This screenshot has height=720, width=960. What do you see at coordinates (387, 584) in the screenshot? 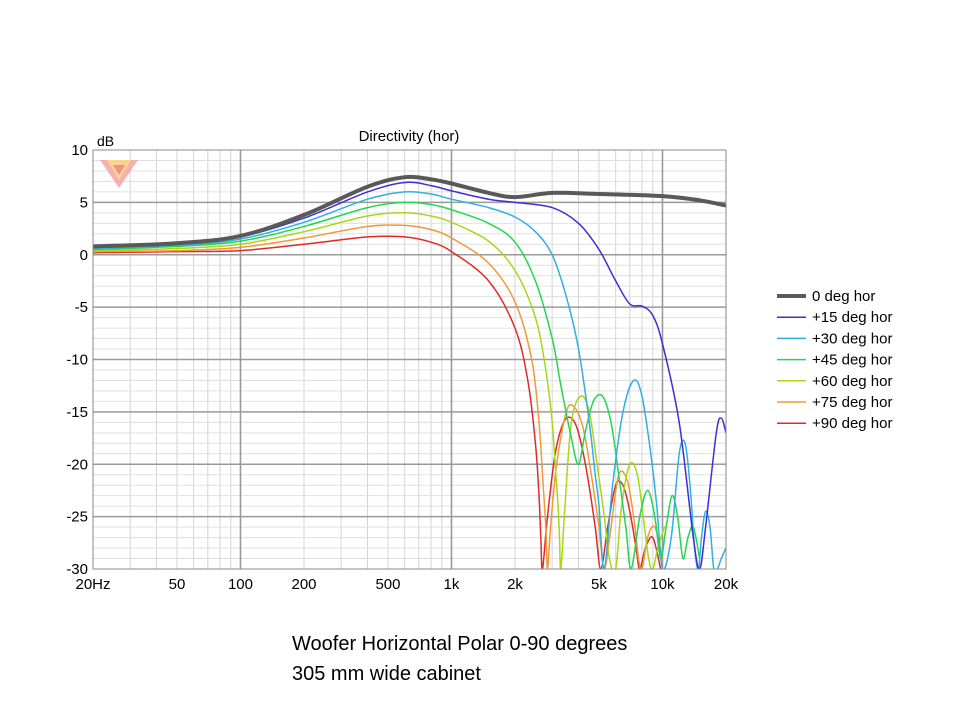
I see `x-tick-label: 500` at bounding box center [387, 584].